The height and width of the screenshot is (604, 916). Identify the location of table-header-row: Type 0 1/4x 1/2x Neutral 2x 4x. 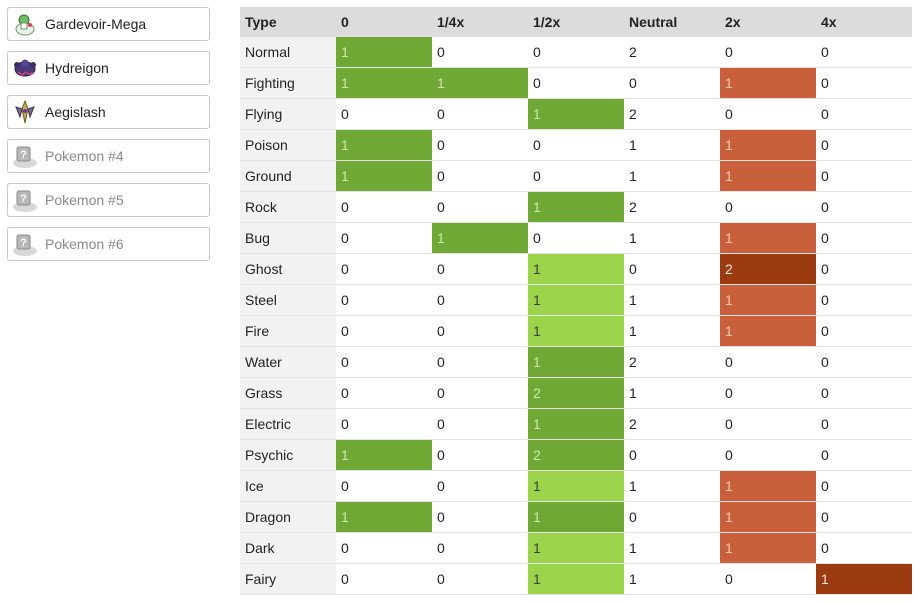
(576, 22).